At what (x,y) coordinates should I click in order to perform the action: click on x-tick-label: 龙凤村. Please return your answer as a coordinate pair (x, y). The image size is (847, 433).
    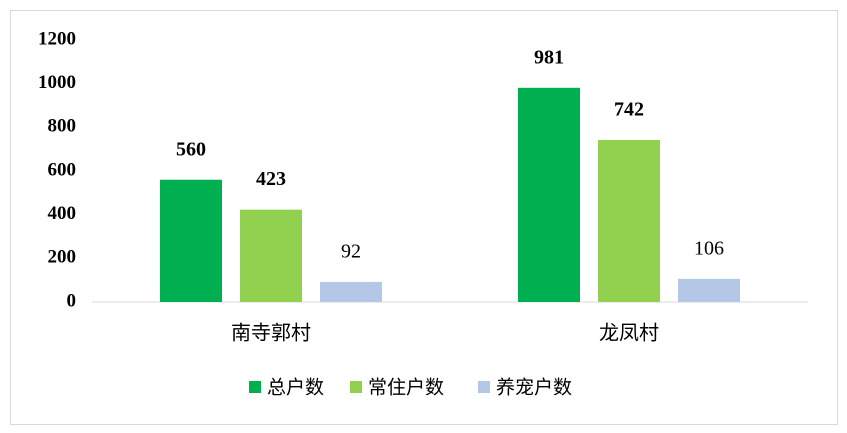
    Looking at the image, I should click on (629, 333).